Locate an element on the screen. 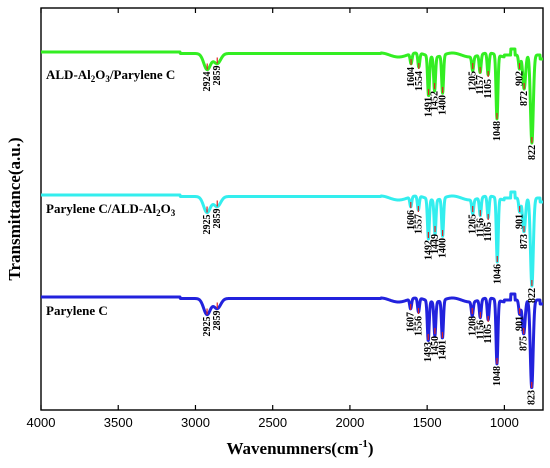 The height and width of the screenshot is (468, 550). series-label-text: ALD-Al is located at coordinates (68, 74).